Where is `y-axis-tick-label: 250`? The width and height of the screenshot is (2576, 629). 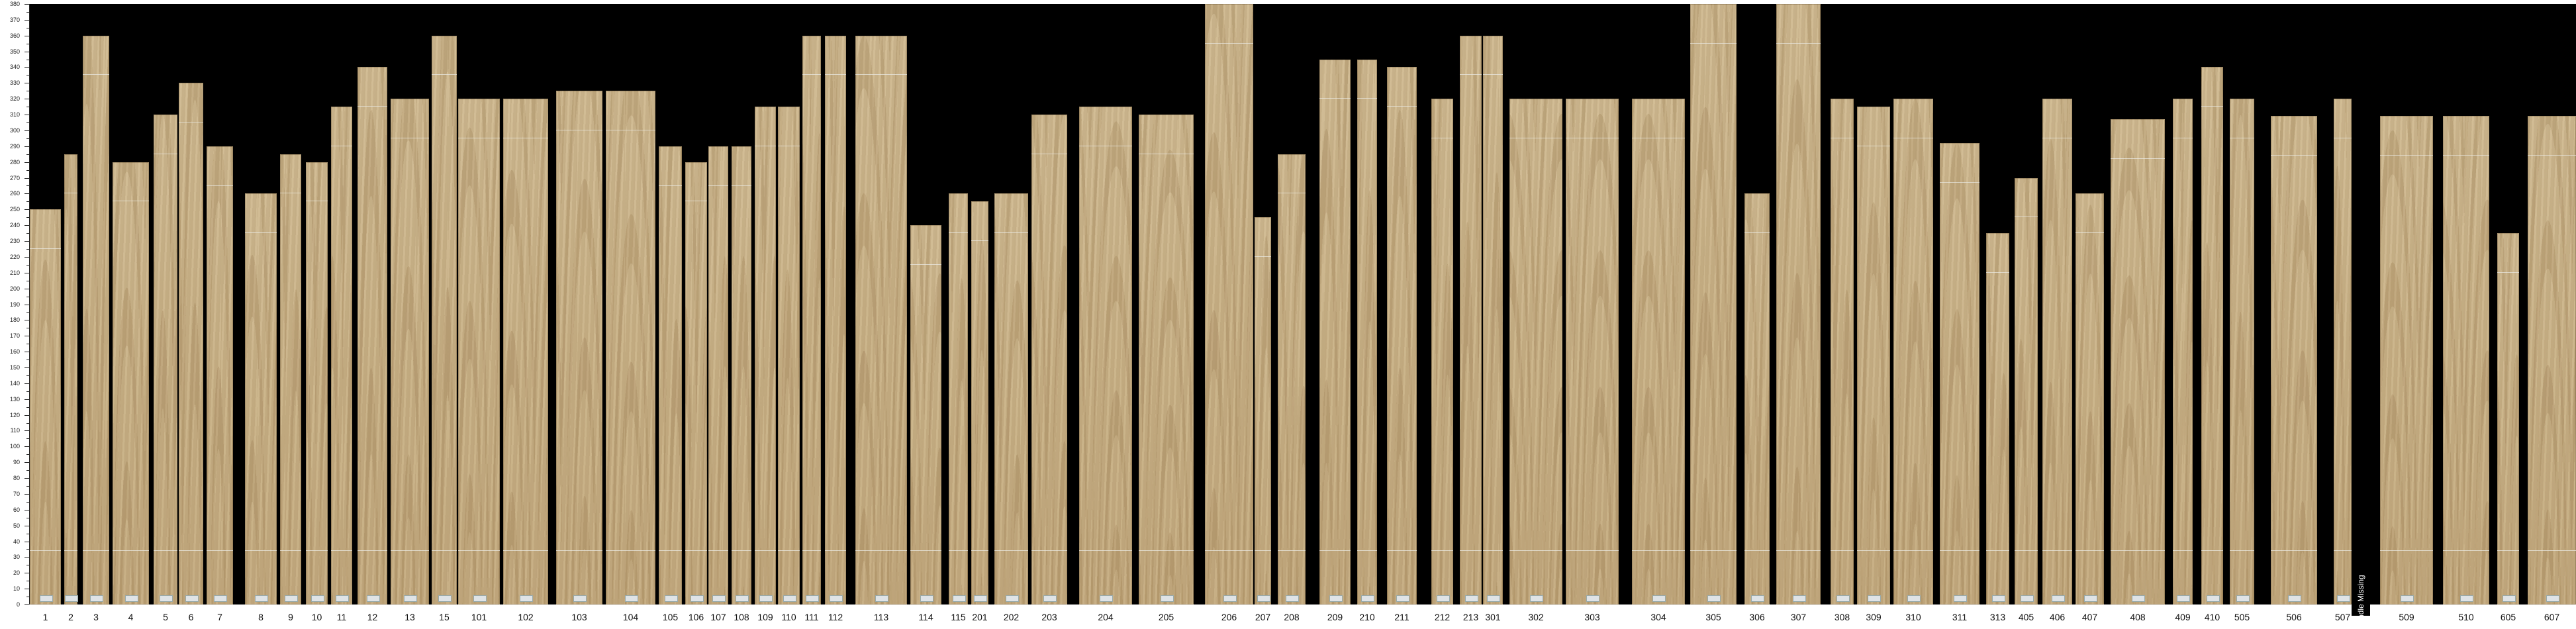 y-axis-tick-label: 250 is located at coordinates (14, 209).